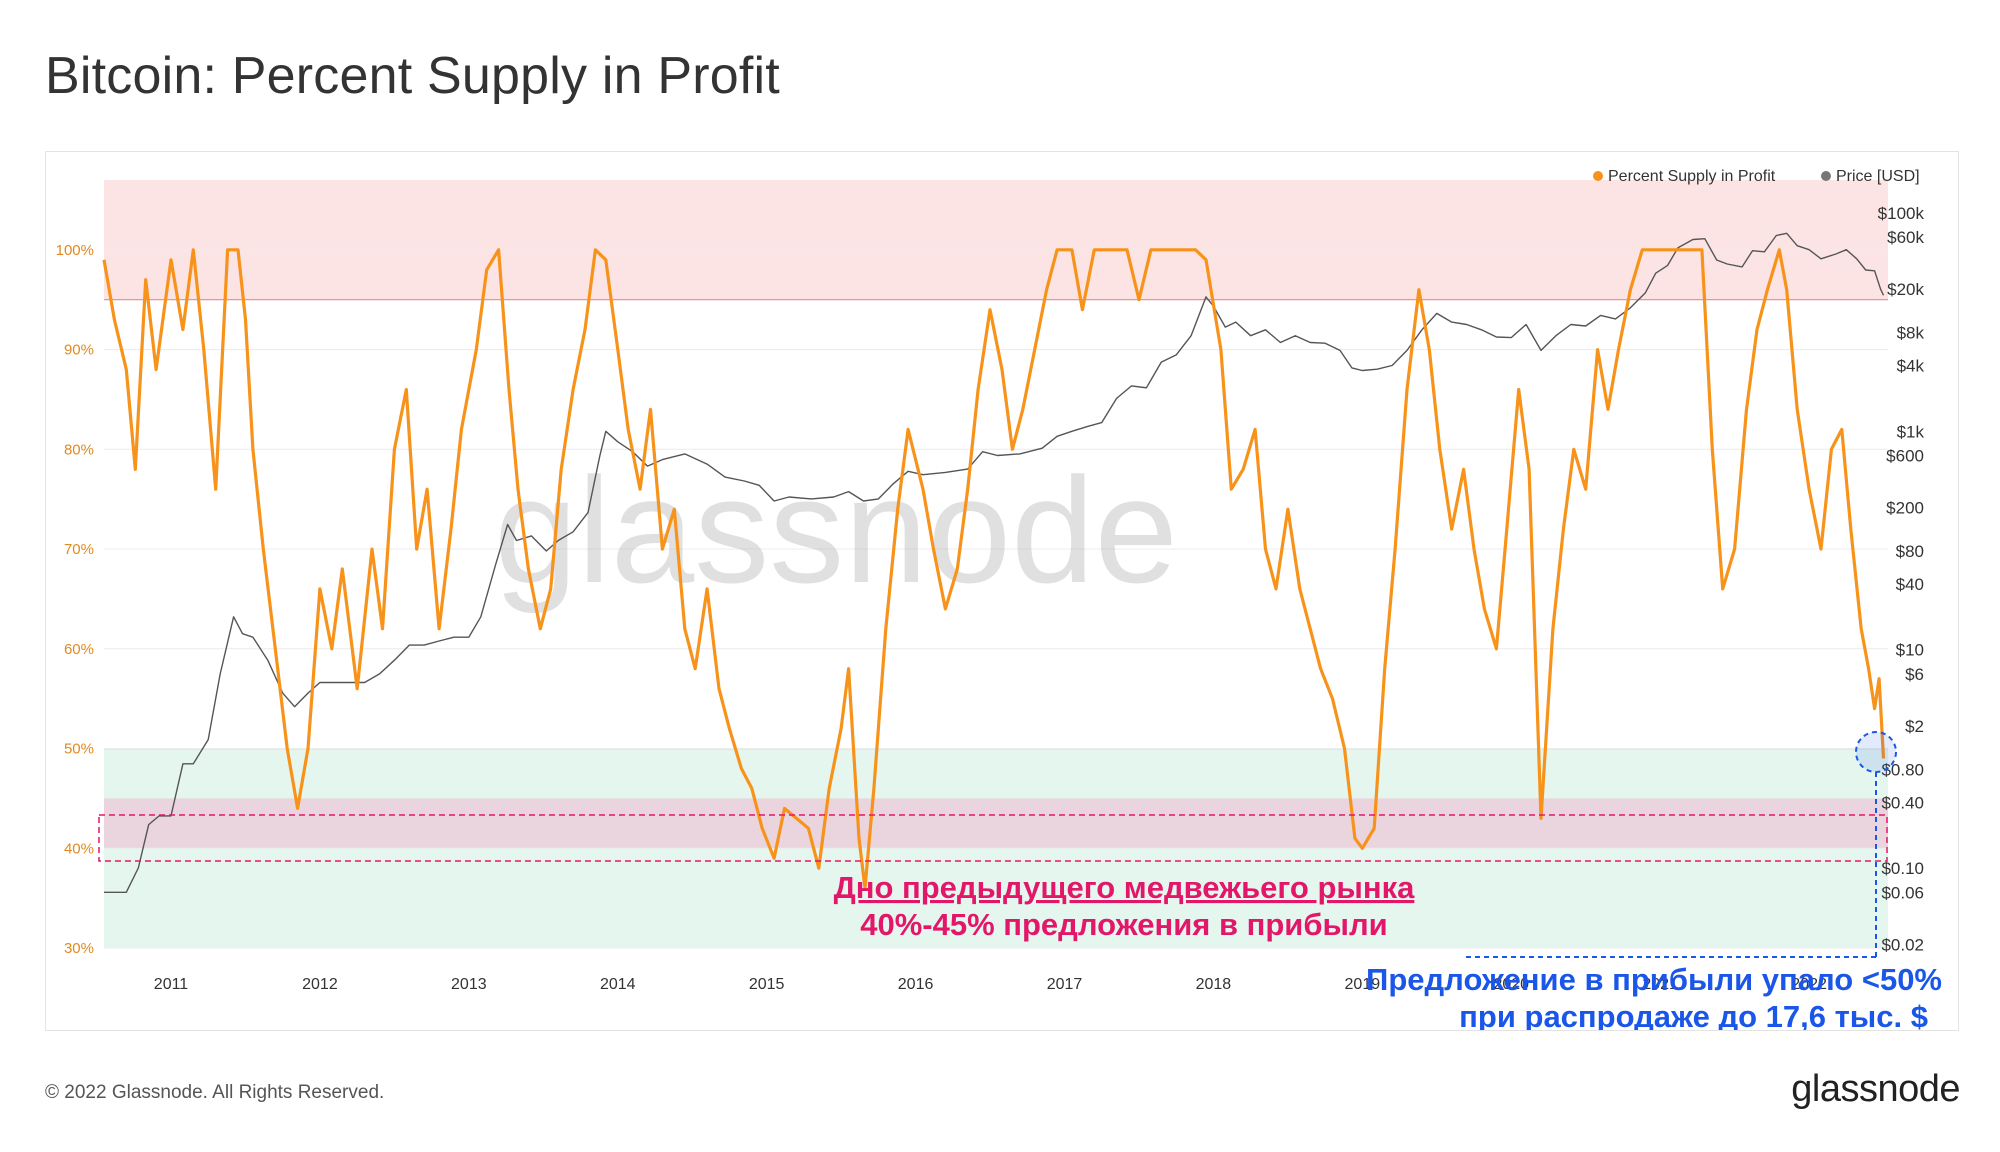 The width and height of the screenshot is (2000, 1152). I want to click on y-right-tick-label: $600, so click(1905, 455).